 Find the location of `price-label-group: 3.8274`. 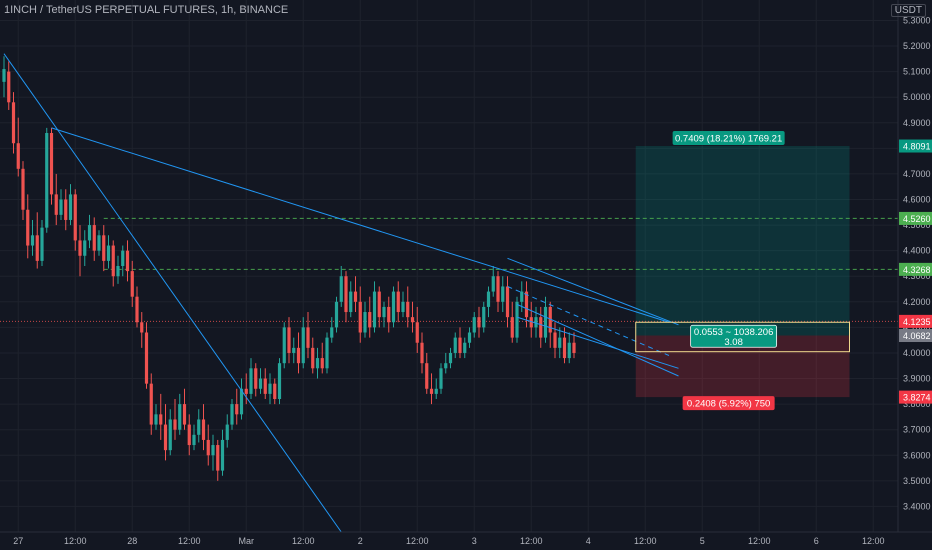

price-label-group: 3.8274 is located at coordinates (915, 397).